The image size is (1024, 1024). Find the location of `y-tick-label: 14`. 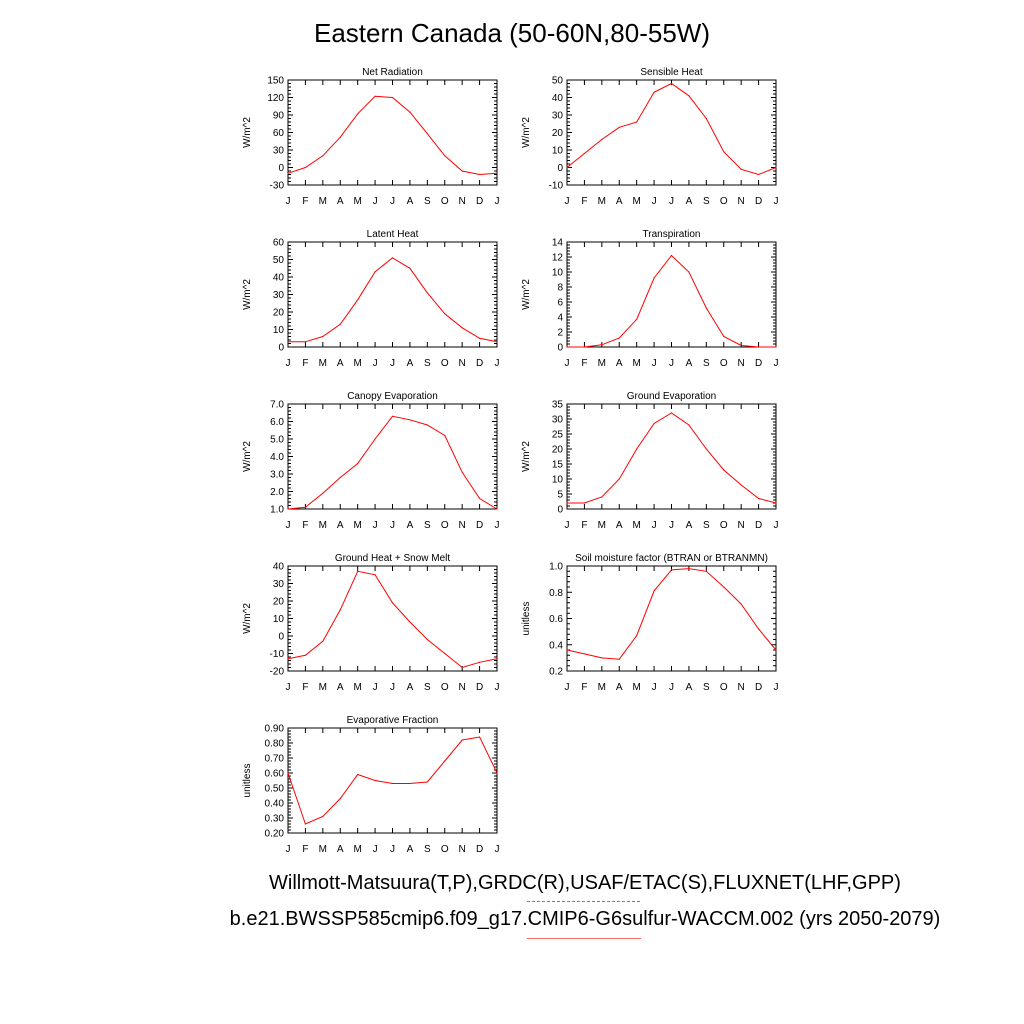

y-tick-label: 14 is located at coordinates (558, 243).